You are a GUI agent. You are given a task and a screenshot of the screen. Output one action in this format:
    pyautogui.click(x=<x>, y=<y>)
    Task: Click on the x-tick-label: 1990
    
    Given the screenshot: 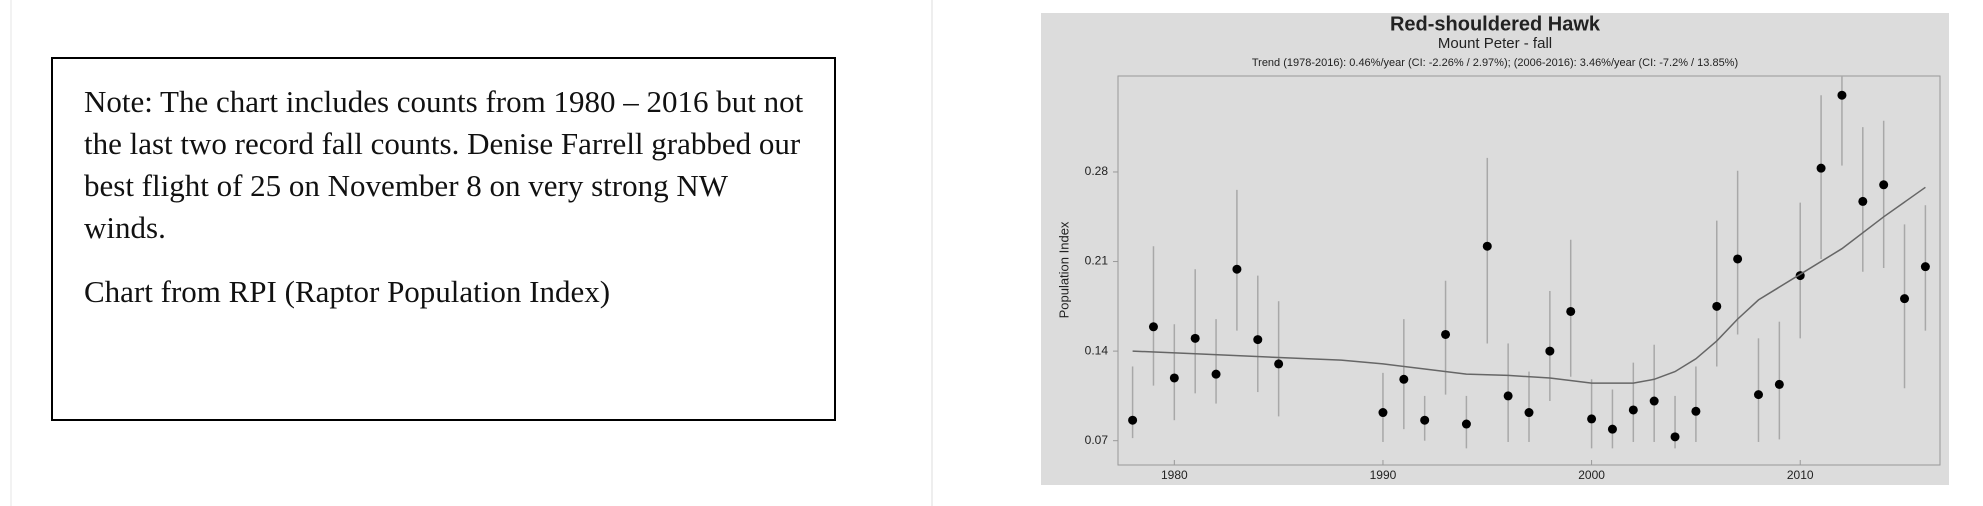 What is the action you would take?
    pyautogui.click(x=1383, y=475)
    